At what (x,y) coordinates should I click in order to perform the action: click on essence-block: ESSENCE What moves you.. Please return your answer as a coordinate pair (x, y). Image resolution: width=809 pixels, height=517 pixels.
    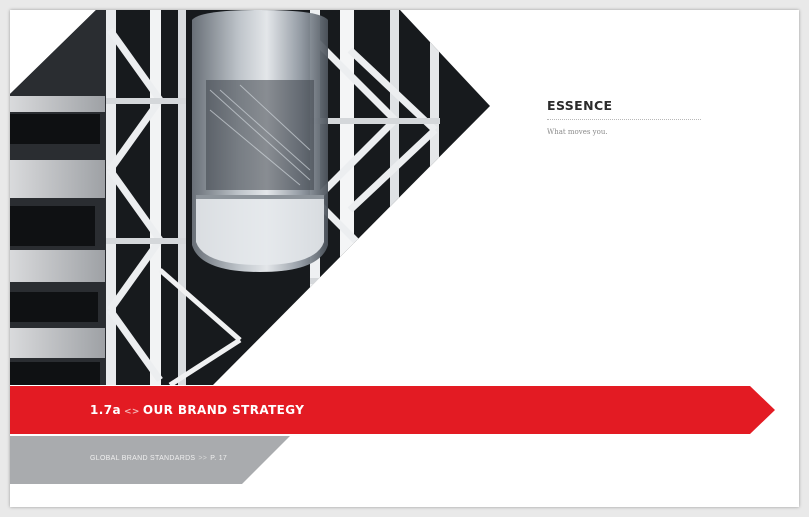
    Looking at the image, I should click on (624, 117).